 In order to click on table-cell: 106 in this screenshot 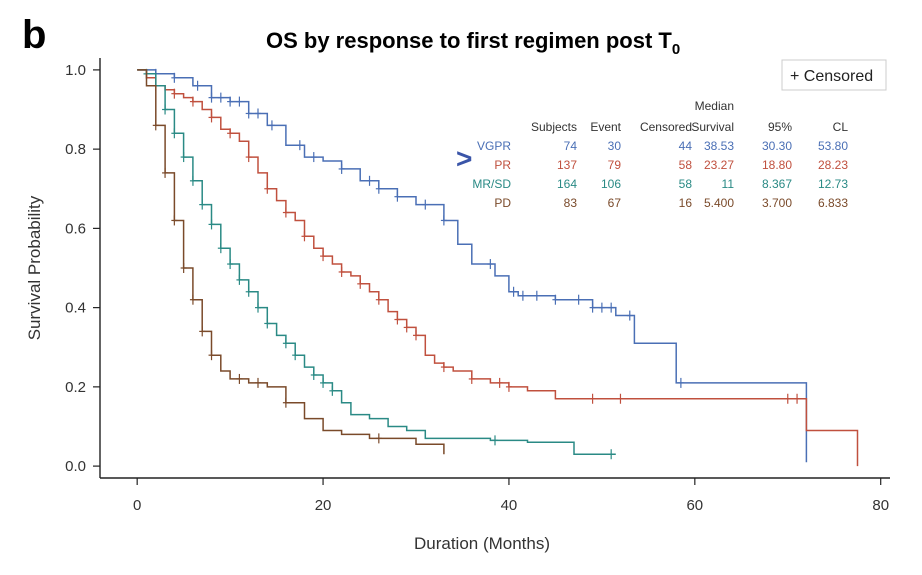, I will do `click(611, 184)`.